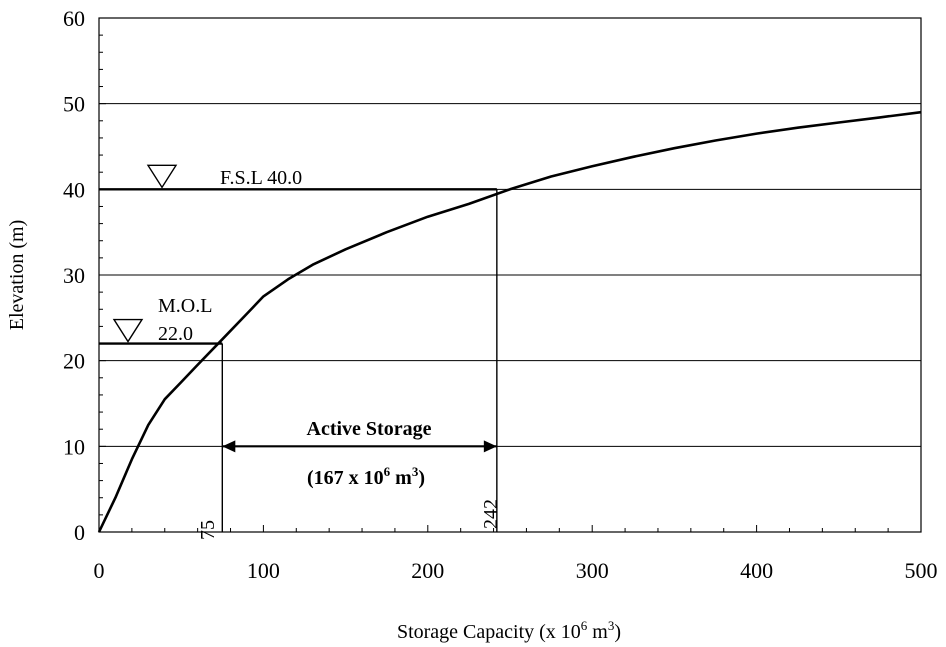 This screenshot has width=946, height=647. I want to click on y-axis-title: Elevation (m), so click(17, 275).